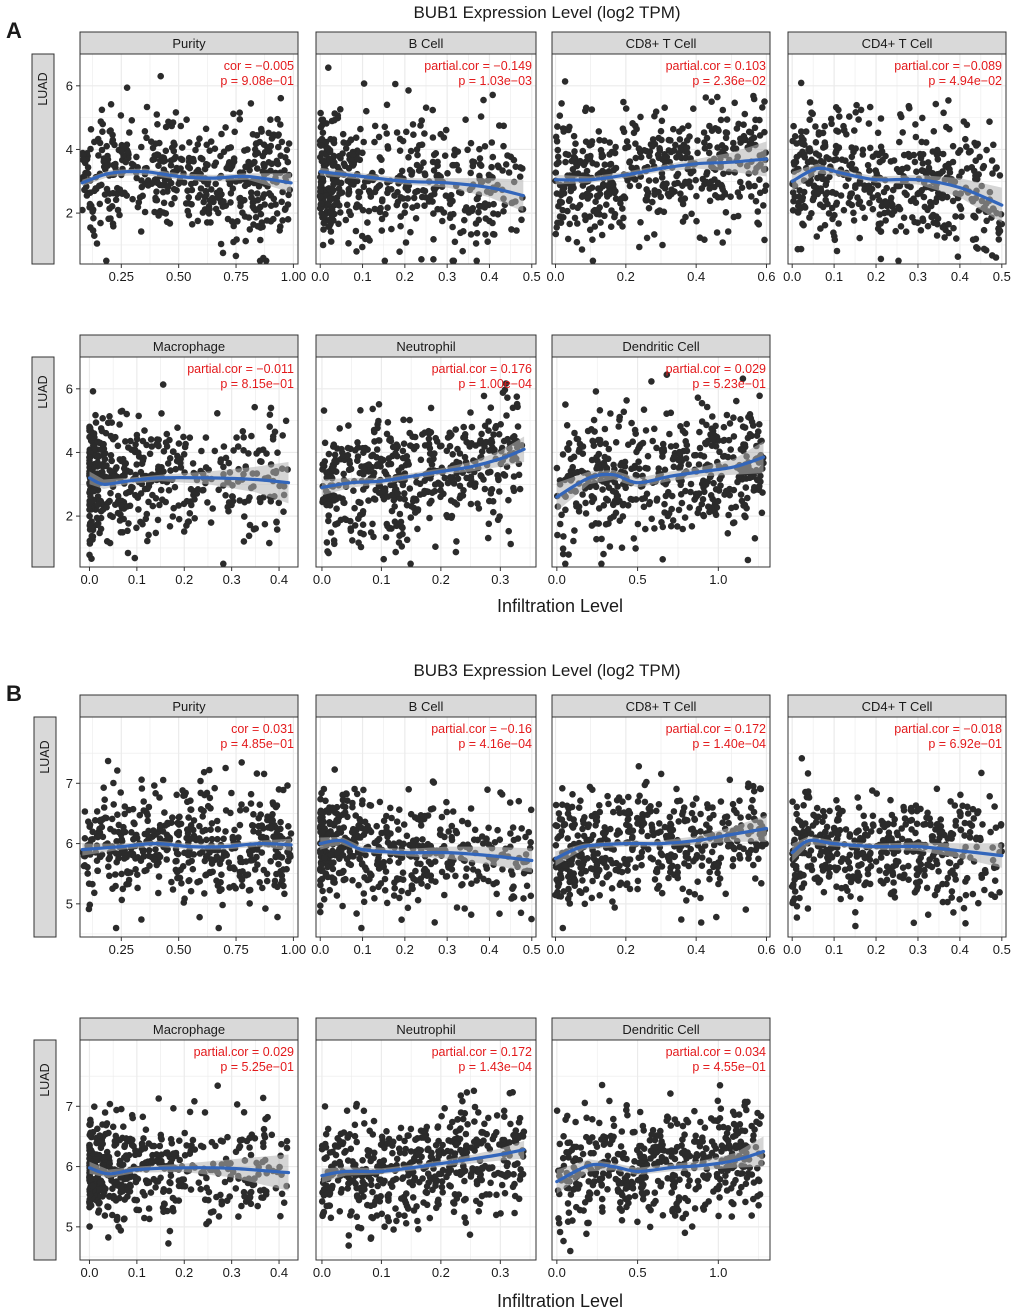 This screenshot has height=1312, width=1020. I want to click on x-tick-label: 0.0, so click(557, 579).